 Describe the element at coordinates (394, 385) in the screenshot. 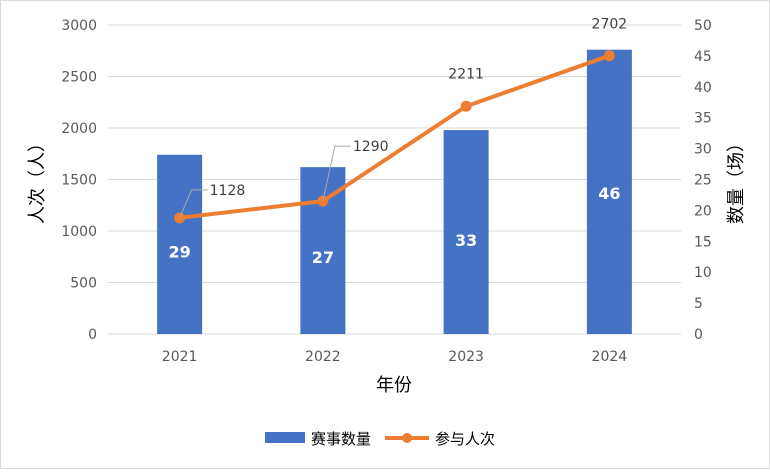

I see `x-axis-title: 年份` at that location.